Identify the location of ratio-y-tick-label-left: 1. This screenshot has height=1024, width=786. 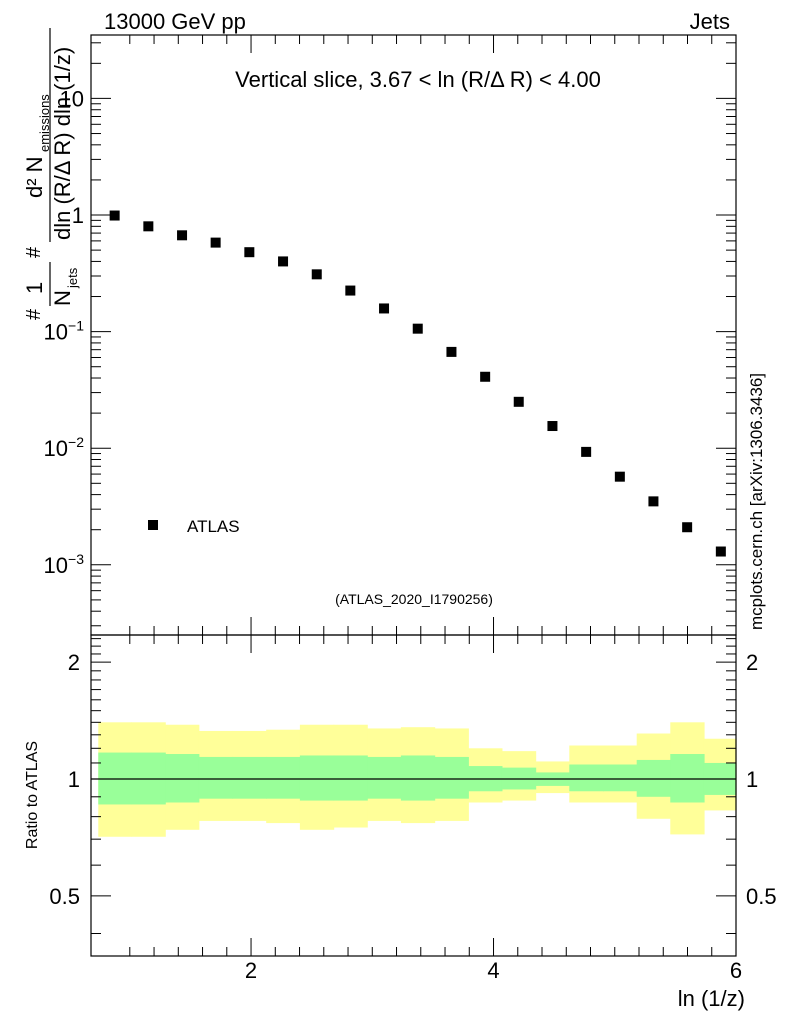
(74, 779).